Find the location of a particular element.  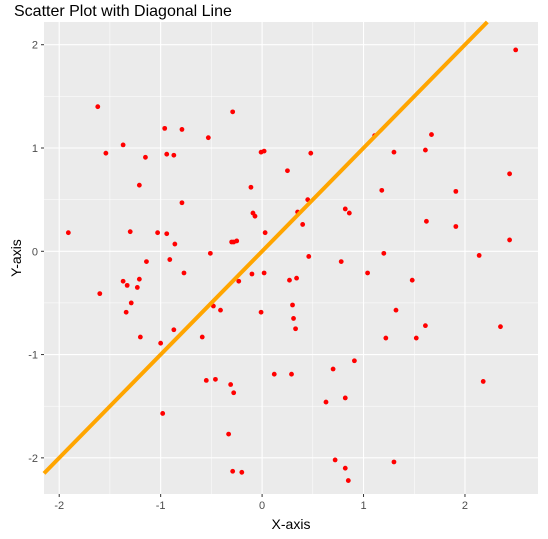

x-tick-label: -2 is located at coordinates (59, 506).